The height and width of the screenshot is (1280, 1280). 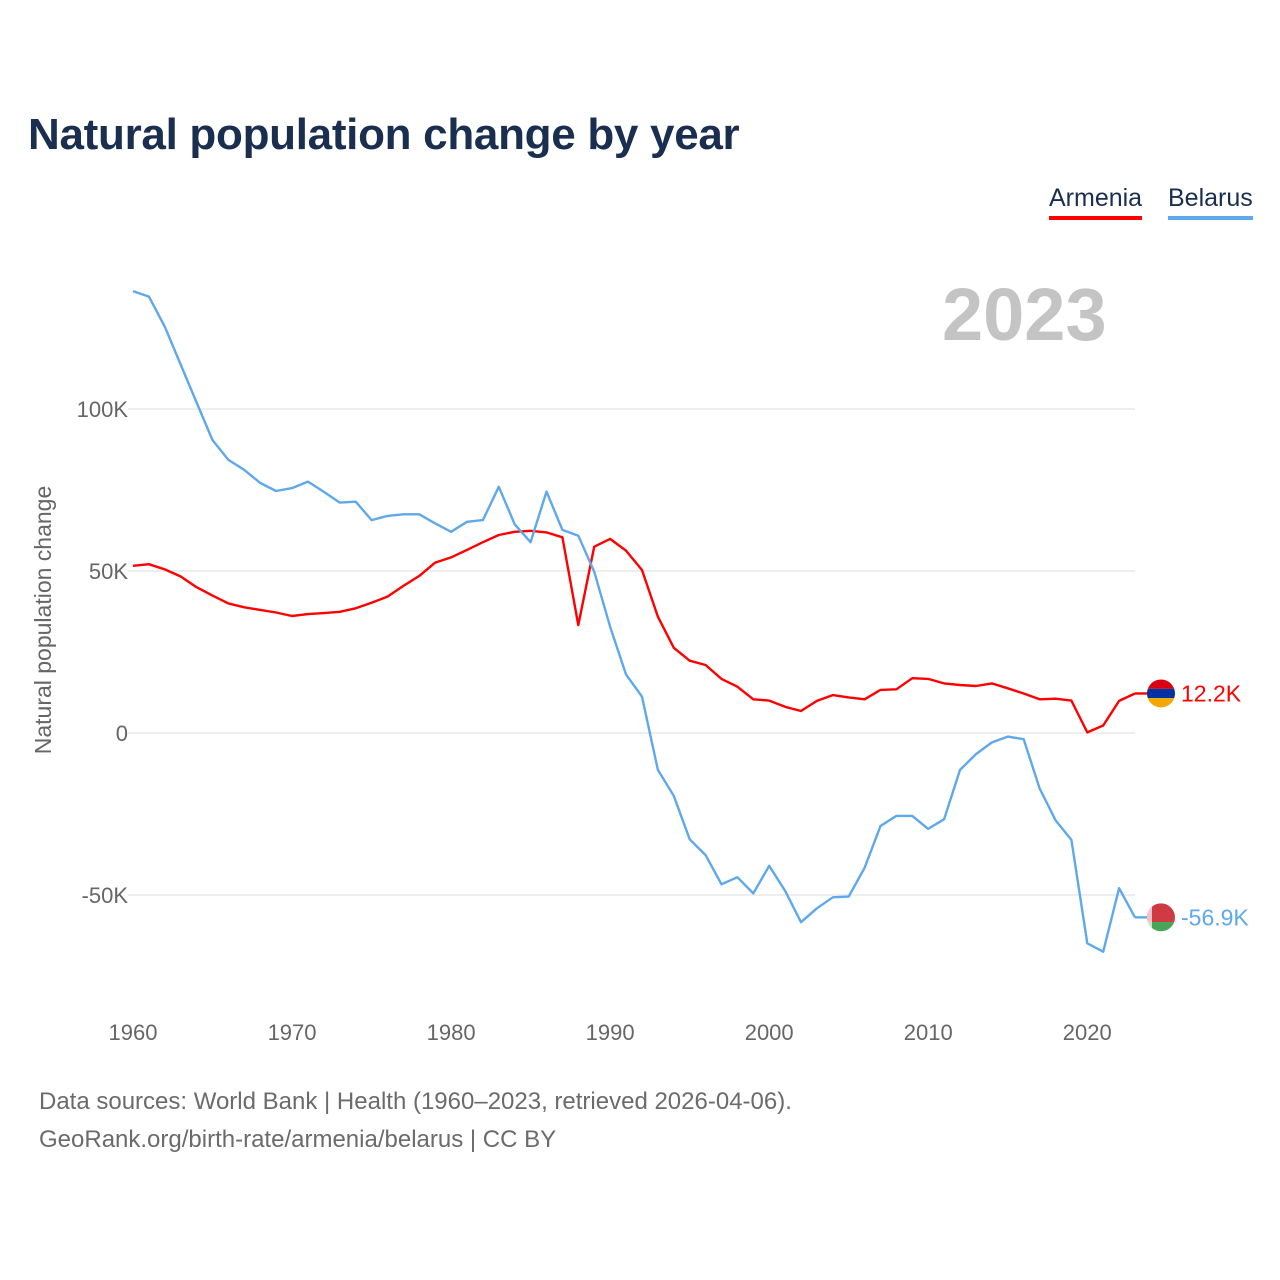 What do you see at coordinates (292, 1032) in the screenshot?
I see `x-tick-label: 1970` at bounding box center [292, 1032].